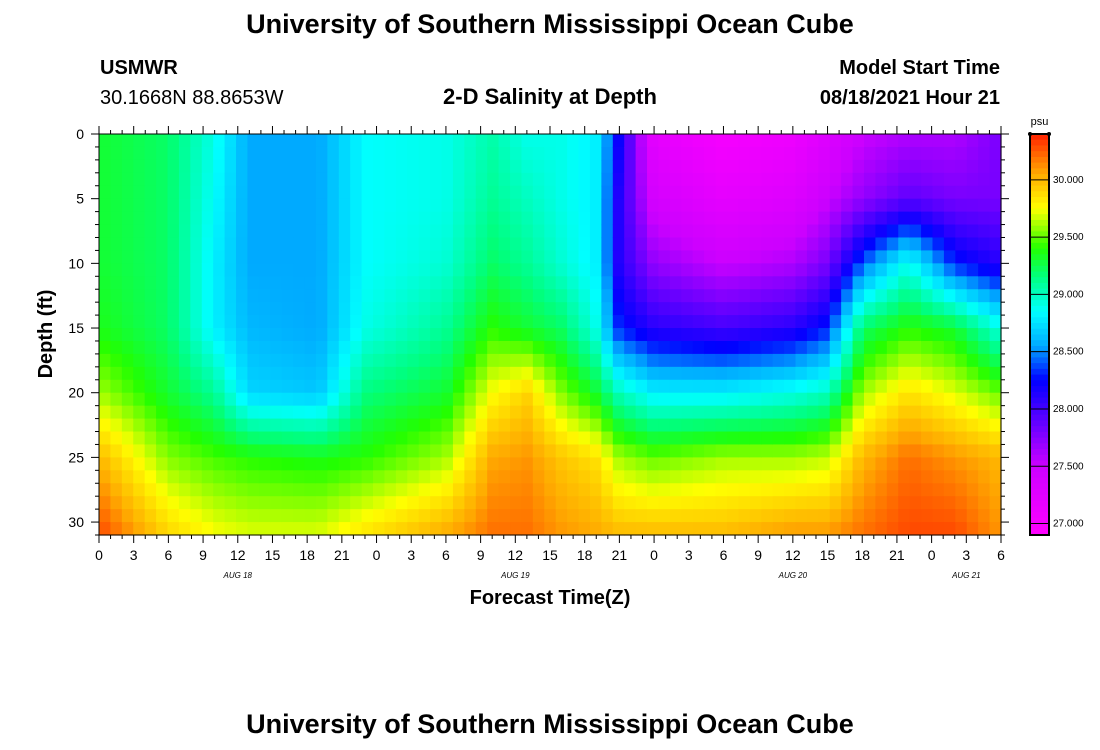 Image resolution: width=1100 pixels, height=750 pixels. Describe the element at coordinates (238, 555) in the screenshot. I see `x-tick-label: 12` at that location.